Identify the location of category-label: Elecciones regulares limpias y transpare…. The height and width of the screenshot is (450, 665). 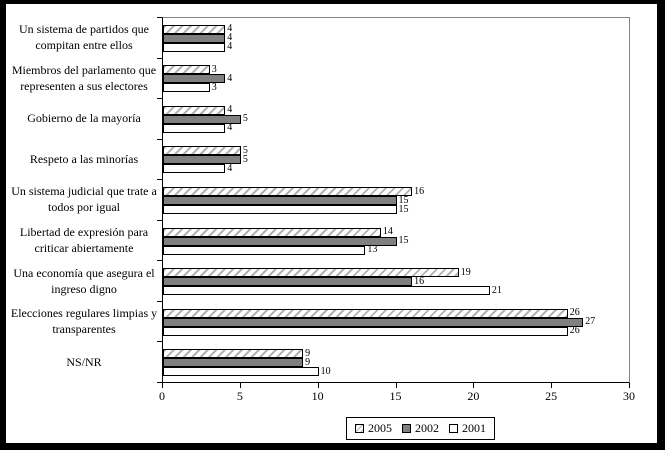
(84, 321).